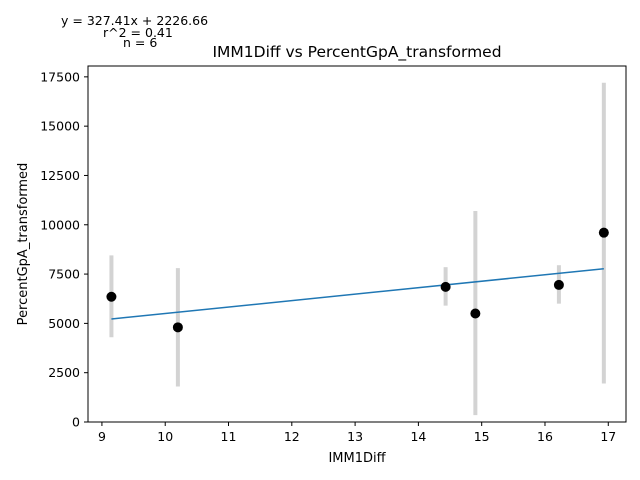 The height and width of the screenshot is (480, 640). I want to click on fit-equation: y = 327.41x + 2226.66, so click(134, 20).